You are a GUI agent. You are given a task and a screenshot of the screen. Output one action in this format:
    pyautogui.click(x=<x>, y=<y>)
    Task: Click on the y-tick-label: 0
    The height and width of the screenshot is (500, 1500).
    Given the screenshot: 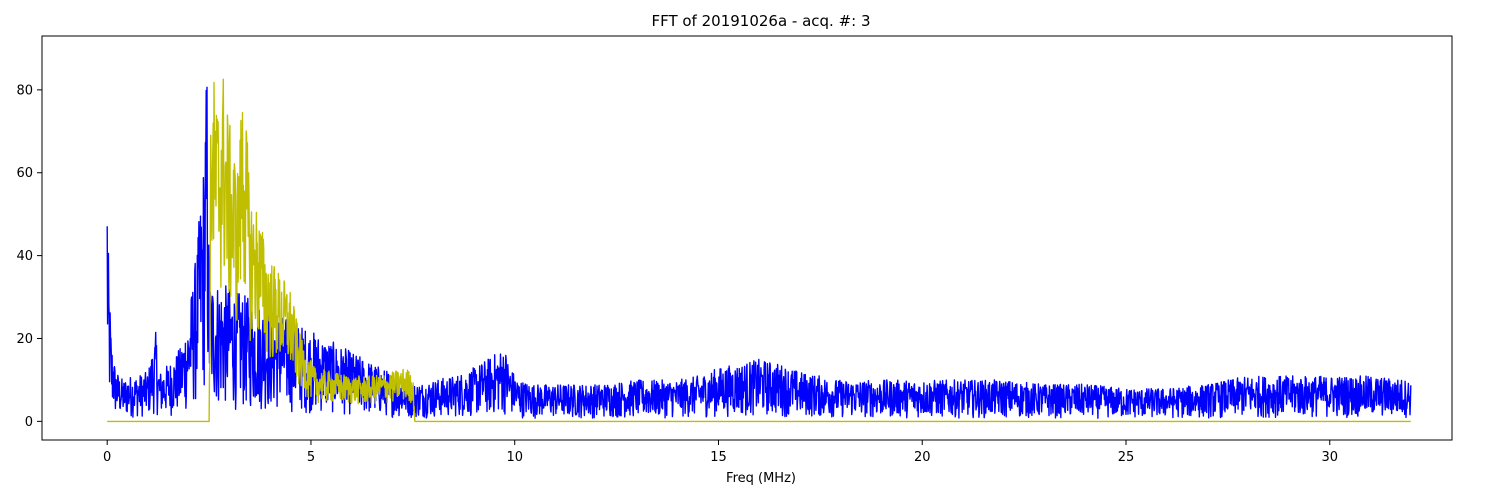 What is the action you would take?
    pyautogui.click(x=29, y=422)
    